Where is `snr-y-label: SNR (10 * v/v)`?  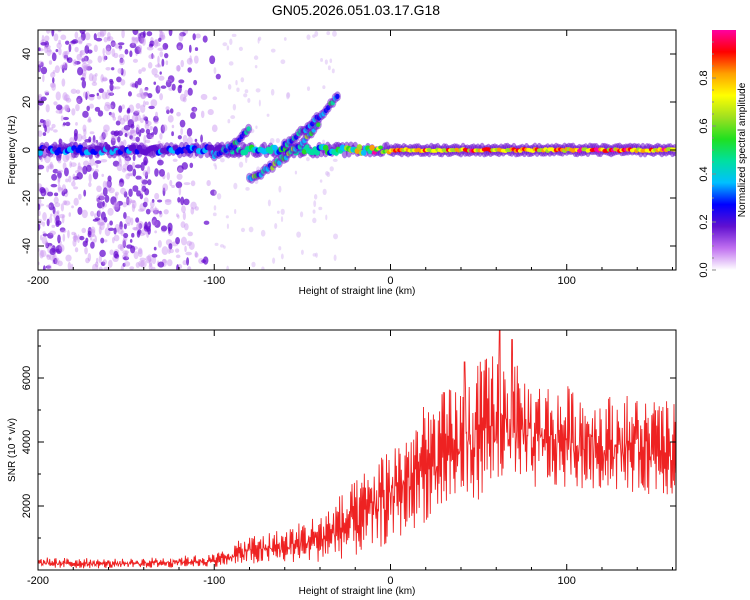 snr-y-label: SNR (10 * v/v) is located at coordinates (12, 450).